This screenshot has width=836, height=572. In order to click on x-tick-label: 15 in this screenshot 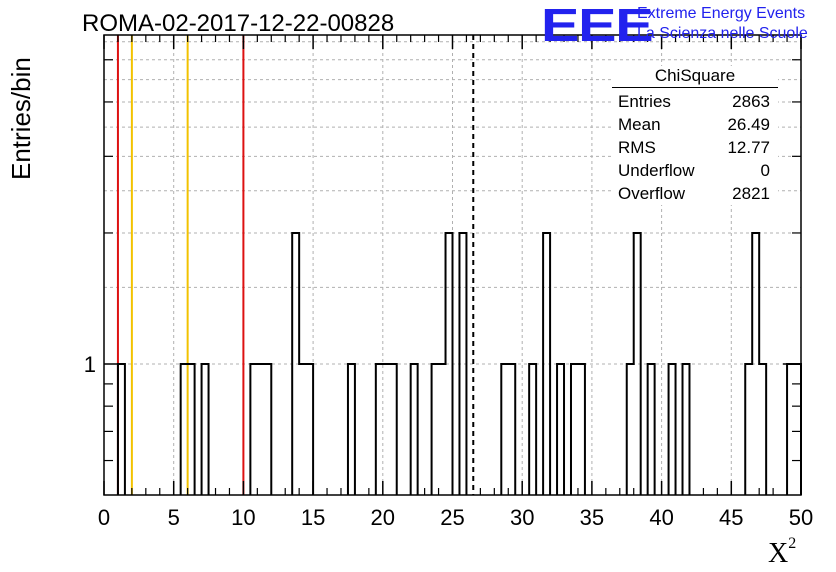, I will do `click(313, 517)`.